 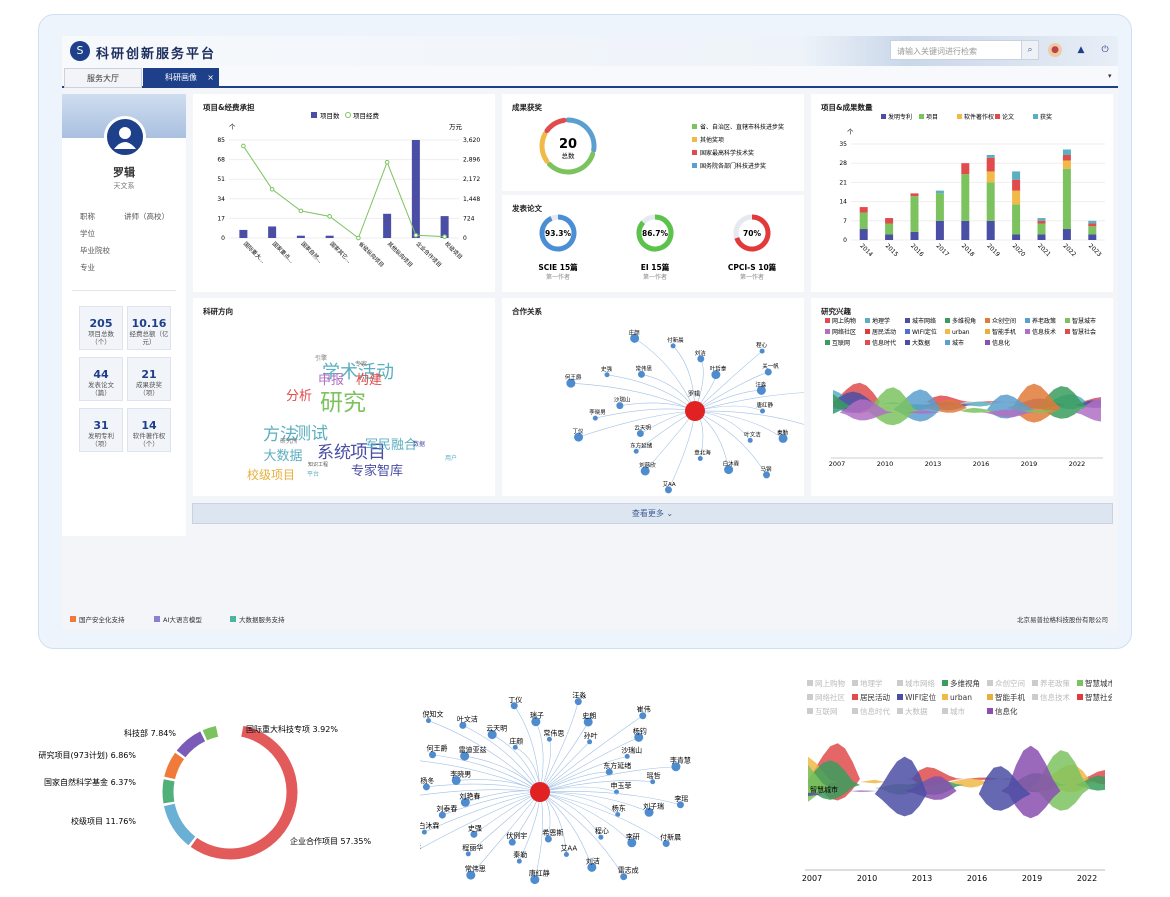 What do you see at coordinates (1010, 697) in the screenshot?
I see `legend-label: 智能手机` at bounding box center [1010, 697].